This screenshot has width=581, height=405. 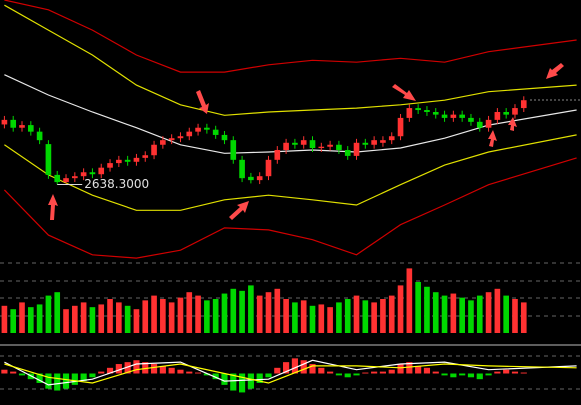 I want to click on annotation: 2638.3000, so click(x=116, y=184).